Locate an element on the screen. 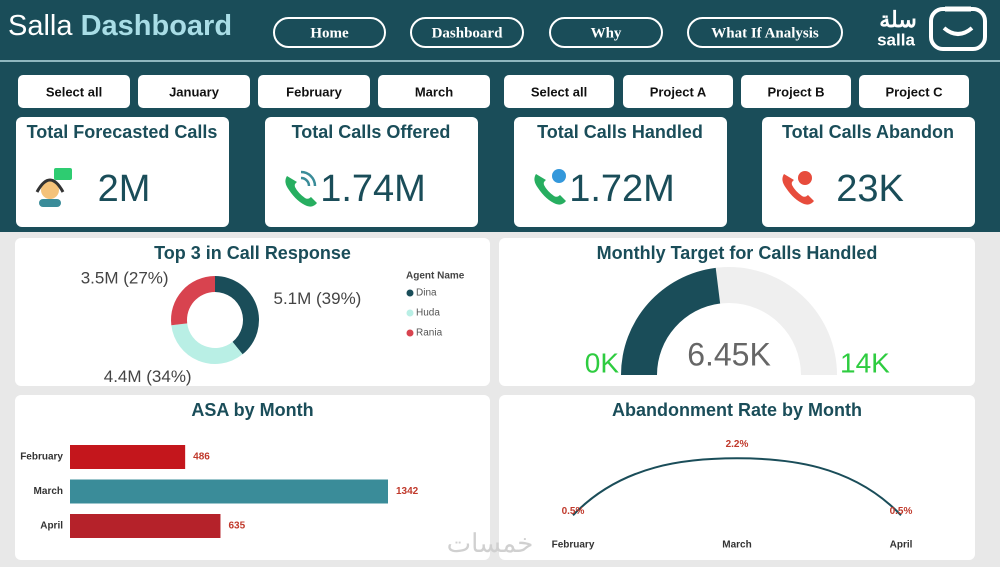 The width and height of the screenshot is (1000, 567). slicer-label: Project C is located at coordinates (914, 91).